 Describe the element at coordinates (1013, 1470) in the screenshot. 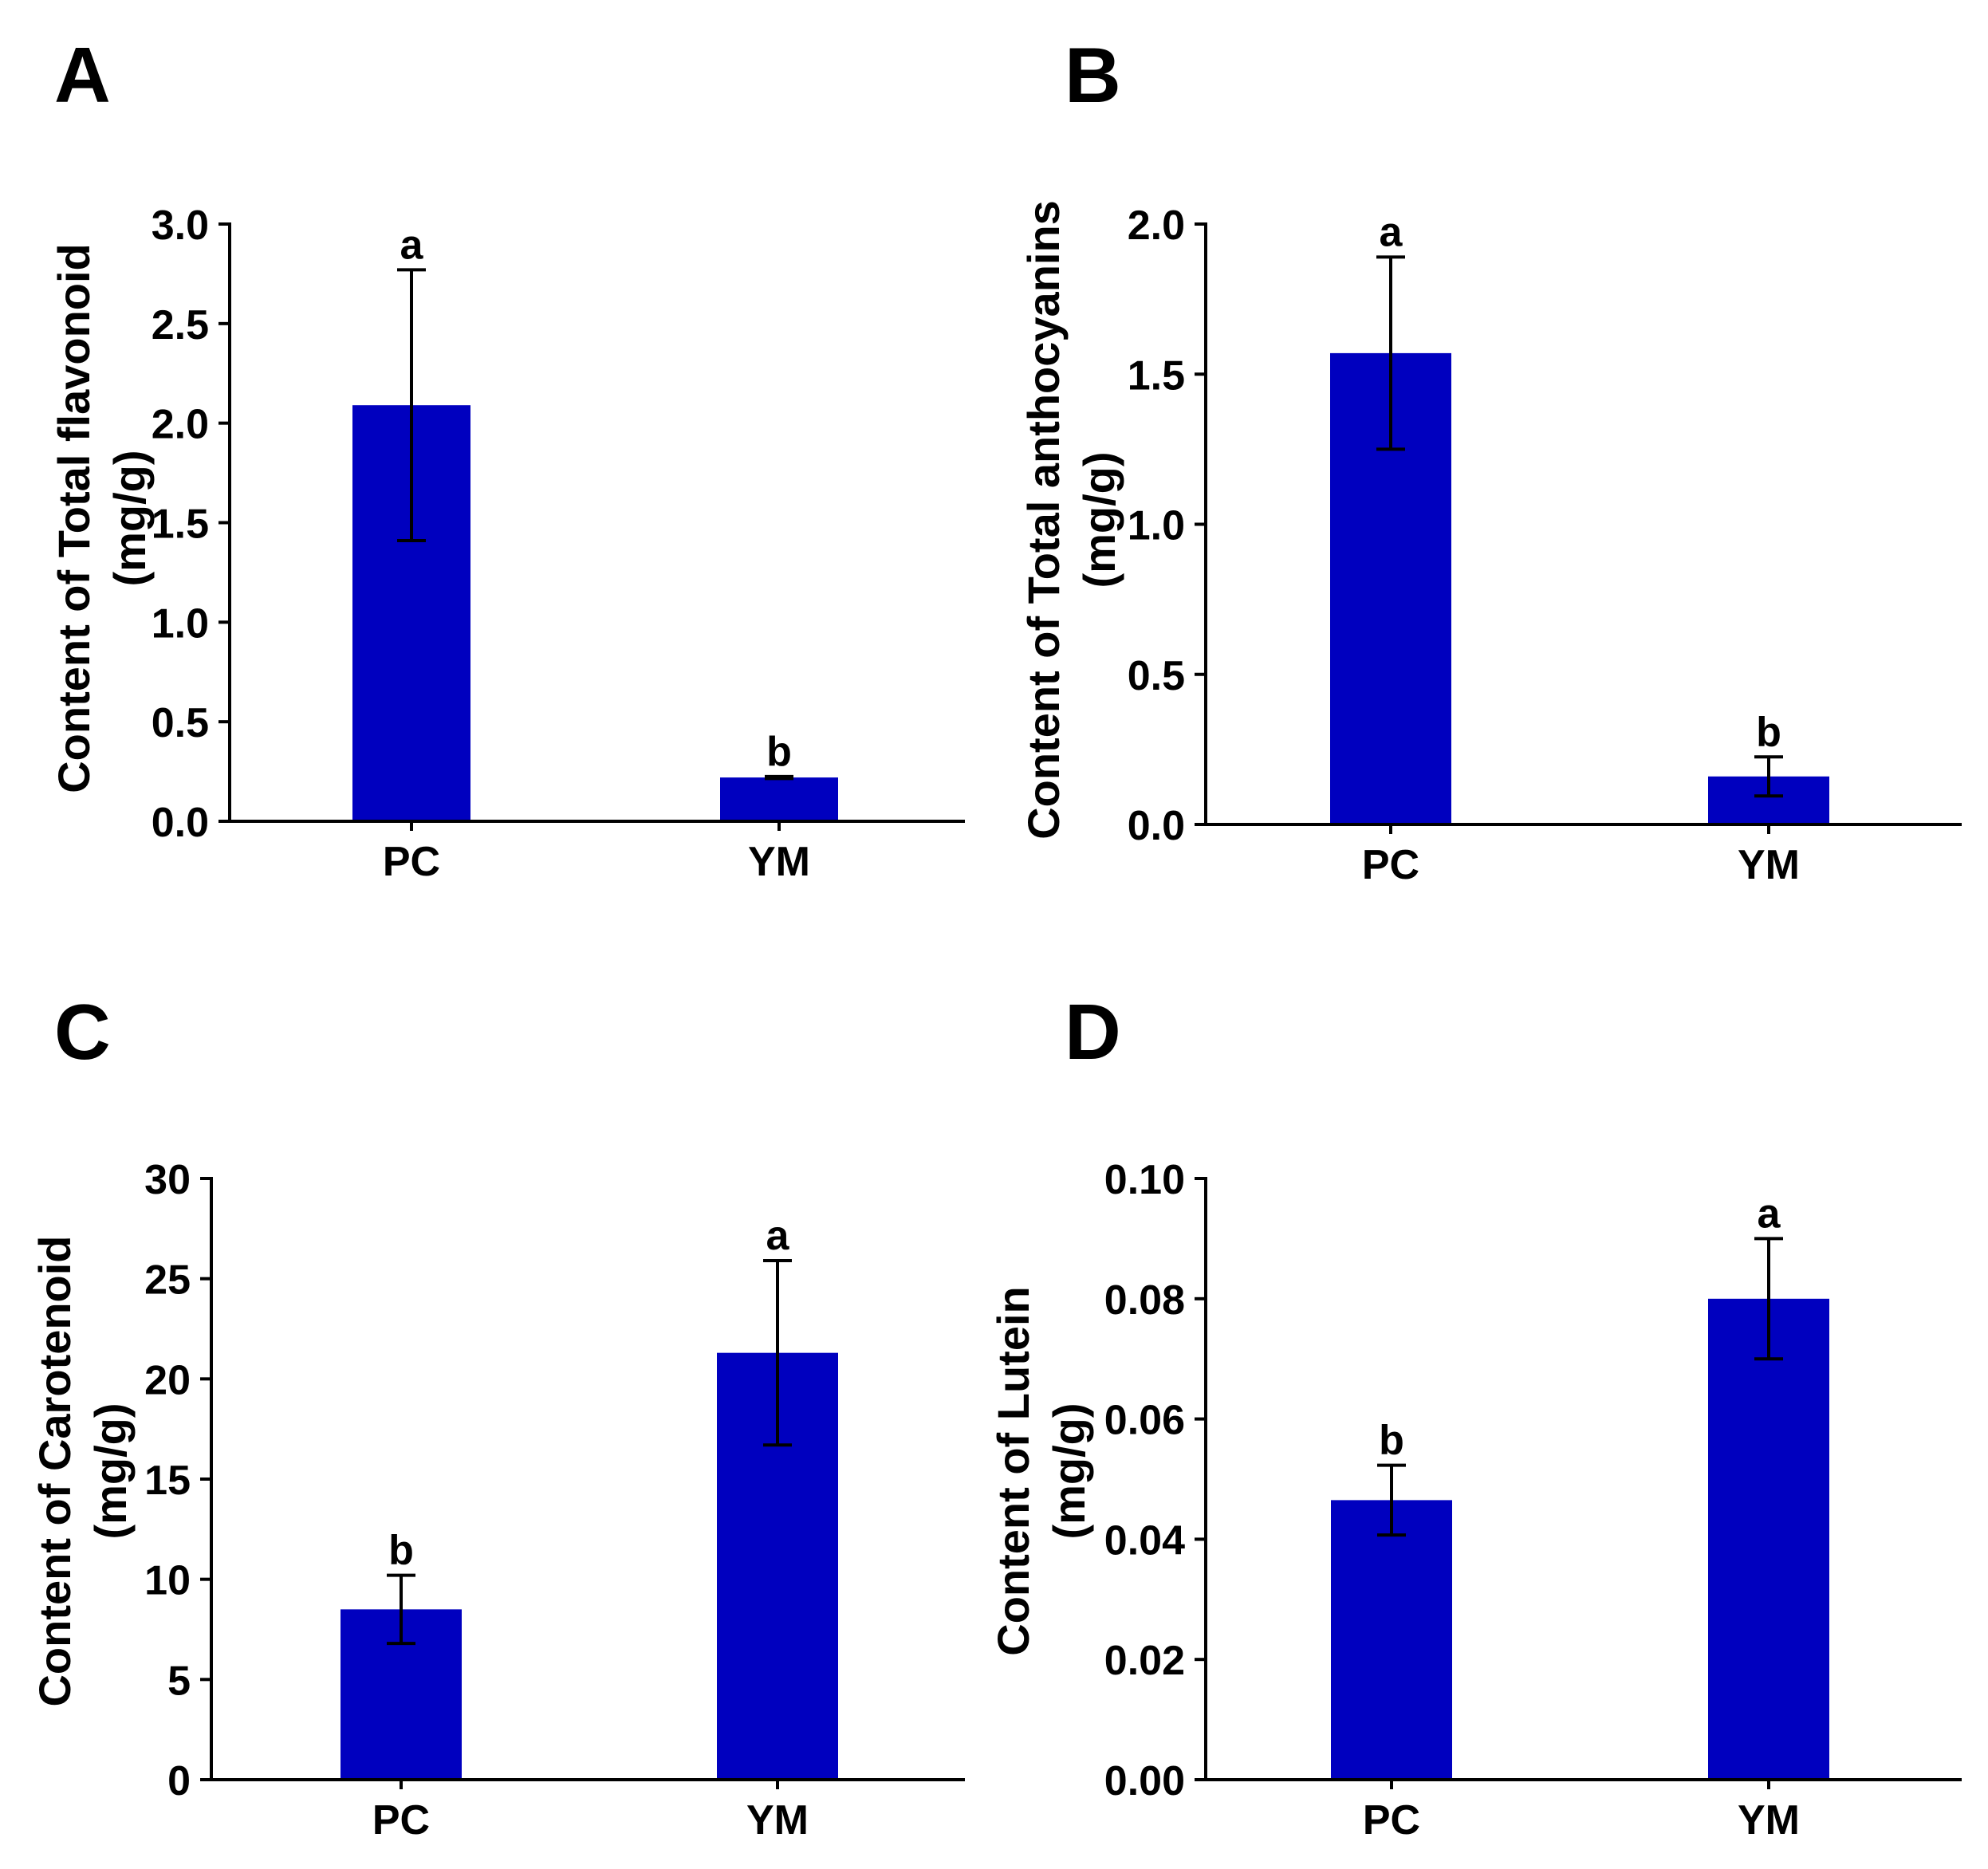

I see `y-axis-title-d: Content of Lutein` at that location.